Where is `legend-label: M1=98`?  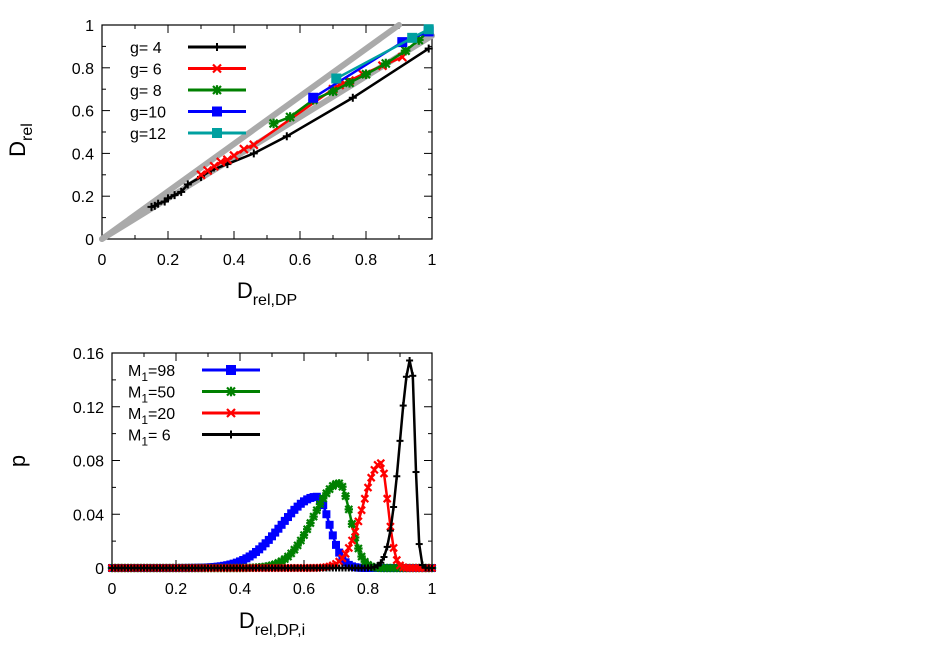
legend-label: M1=98 is located at coordinates (151, 373).